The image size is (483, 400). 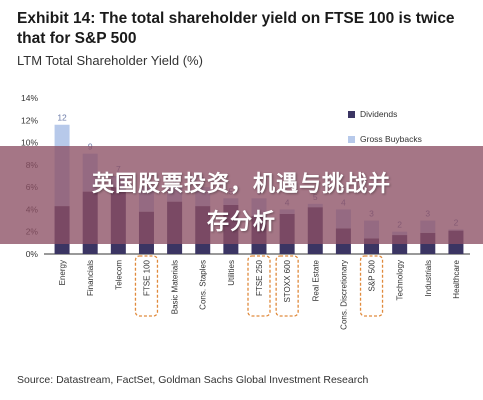 I want to click on x-tick-label: Technology, so click(x=400, y=280).